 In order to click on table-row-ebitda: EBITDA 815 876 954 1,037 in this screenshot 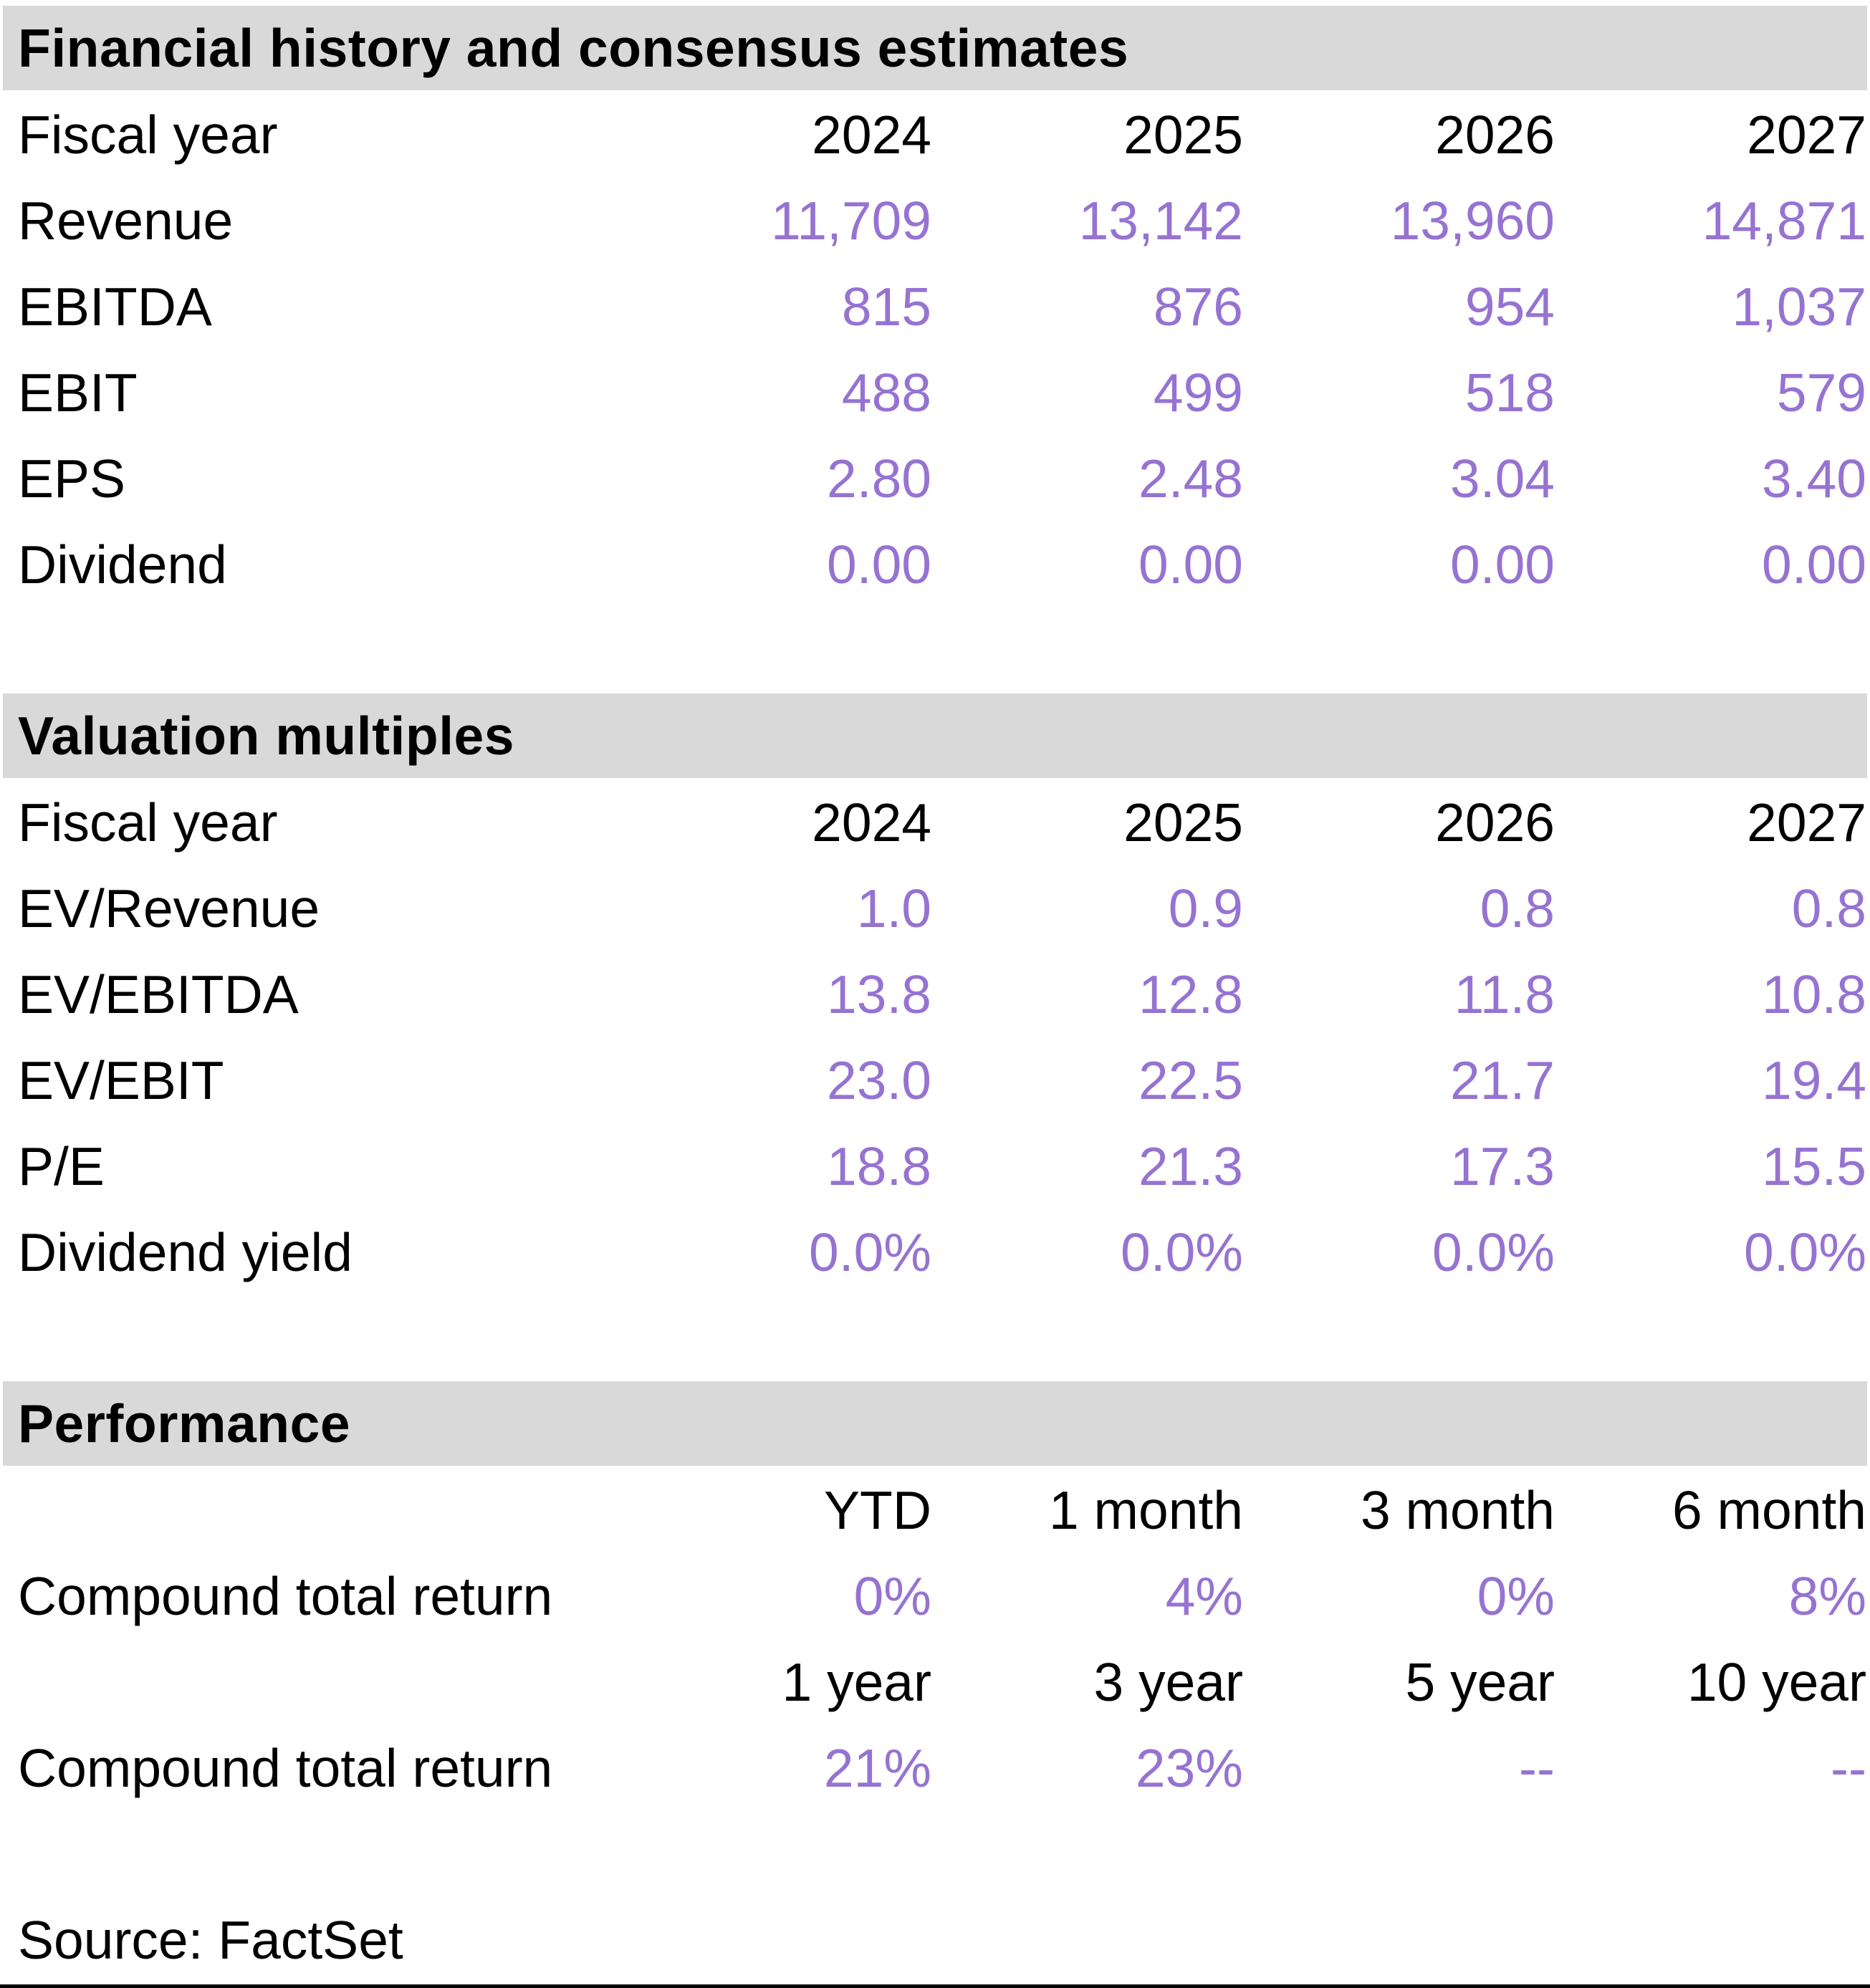, I will do `click(942, 307)`.